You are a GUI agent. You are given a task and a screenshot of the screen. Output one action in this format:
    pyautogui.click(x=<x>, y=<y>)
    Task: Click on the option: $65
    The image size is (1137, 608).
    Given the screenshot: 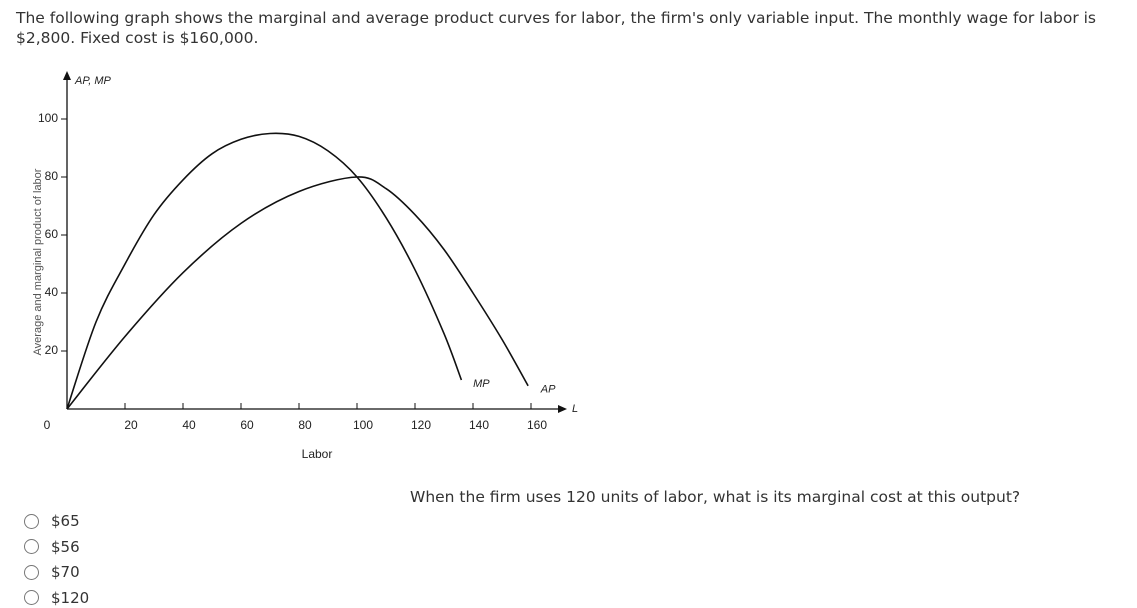 What is the action you would take?
    pyautogui.click(x=52, y=521)
    